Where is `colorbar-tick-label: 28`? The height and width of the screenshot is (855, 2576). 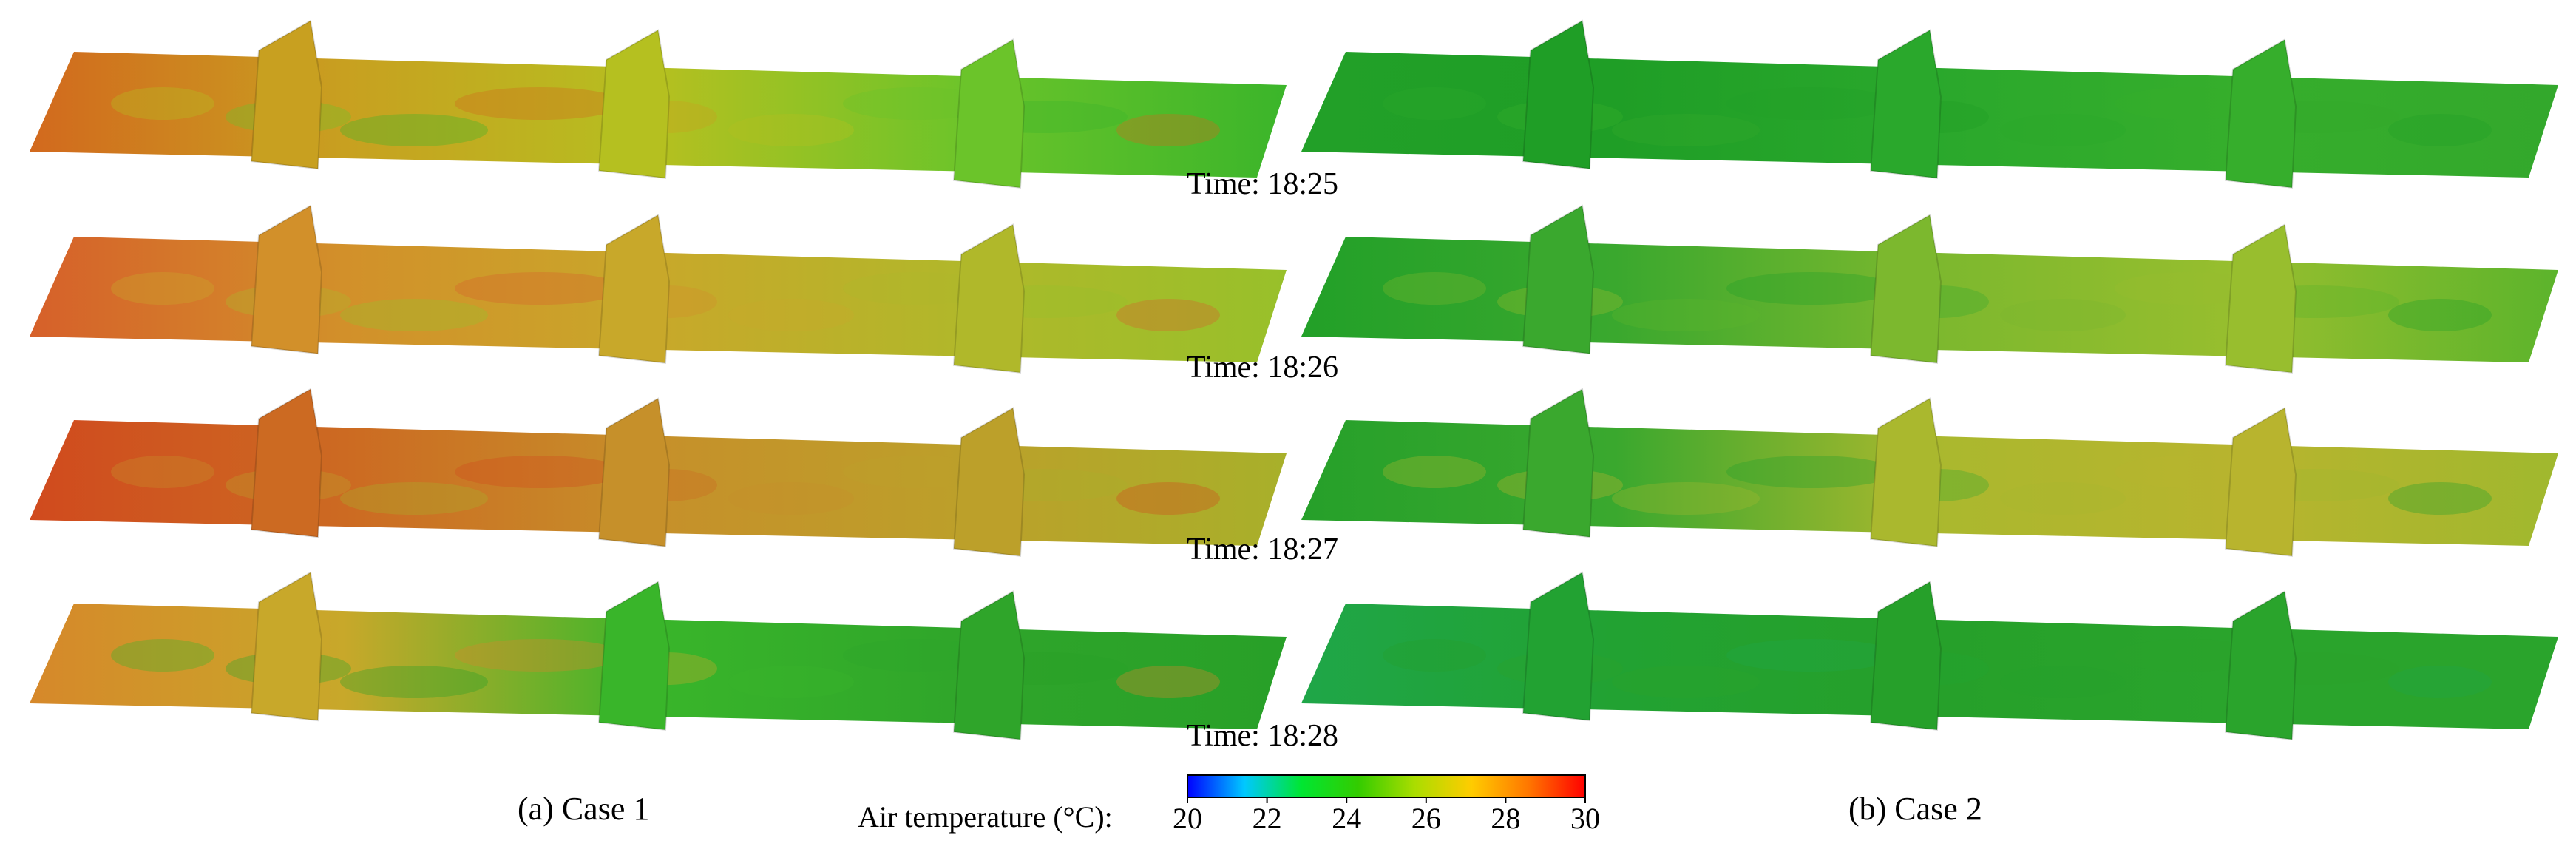 colorbar-tick-label: 28 is located at coordinates (1505, 818).